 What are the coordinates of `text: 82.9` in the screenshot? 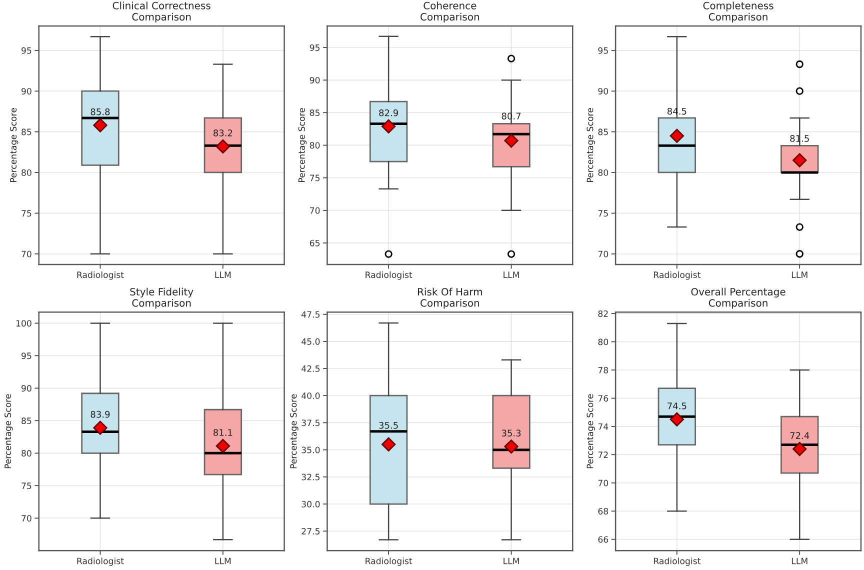 It's located at (388, 112).